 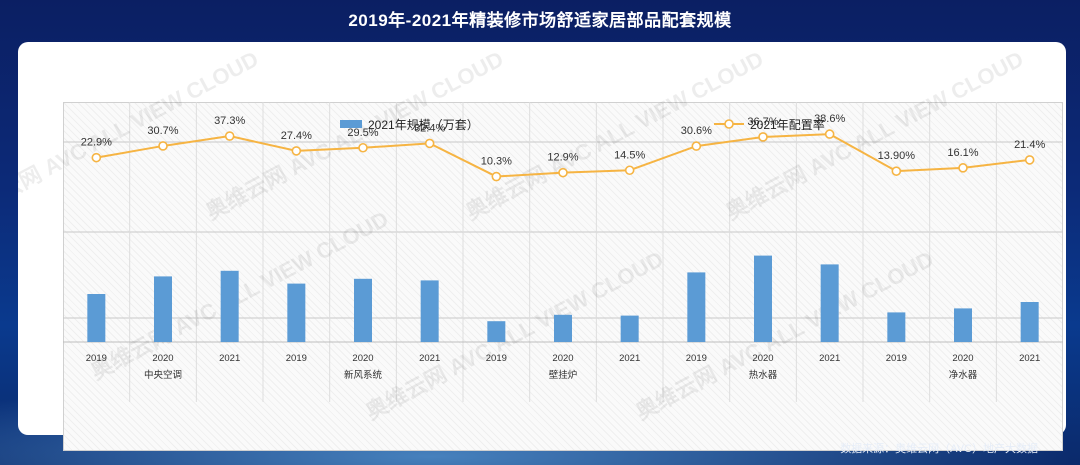 I want to click on legend-line-marker, so click(x=729, y=124).